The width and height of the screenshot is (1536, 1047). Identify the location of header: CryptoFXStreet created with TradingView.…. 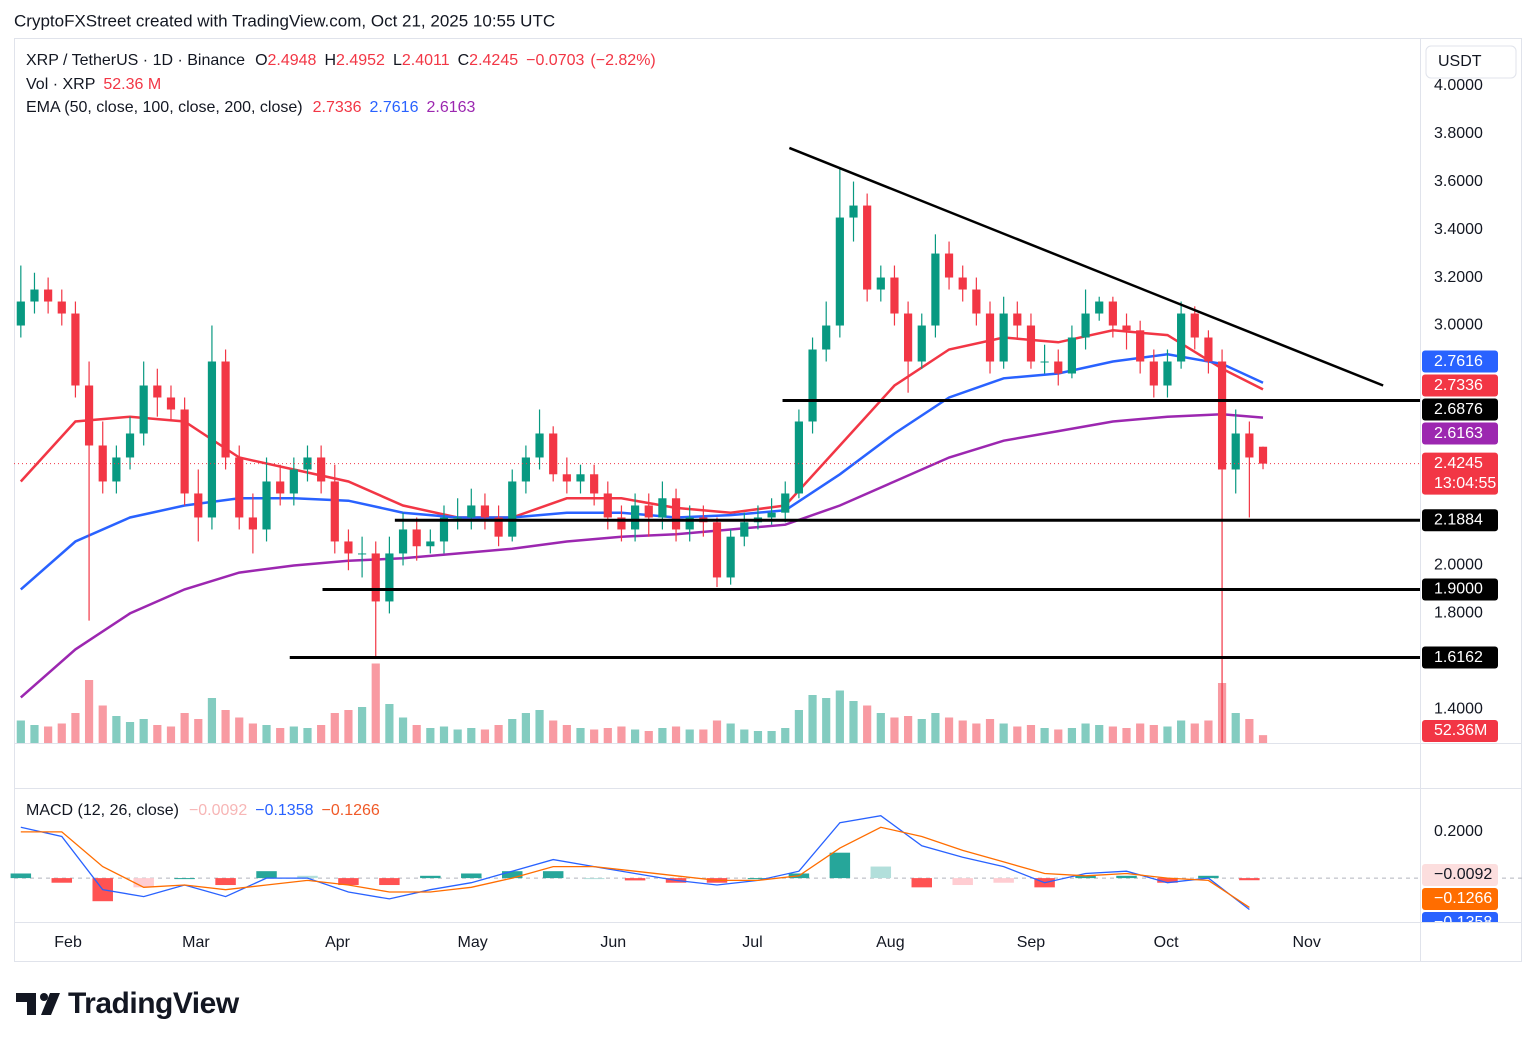
(284, 20).